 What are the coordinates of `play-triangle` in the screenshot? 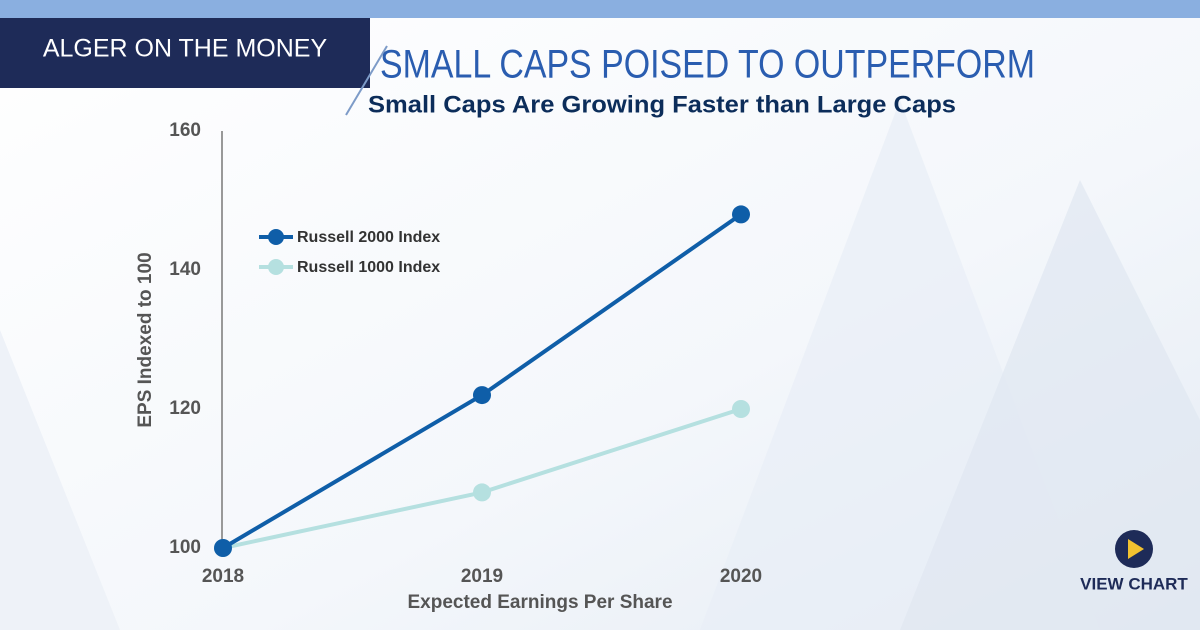 It's located at (1136, 549).